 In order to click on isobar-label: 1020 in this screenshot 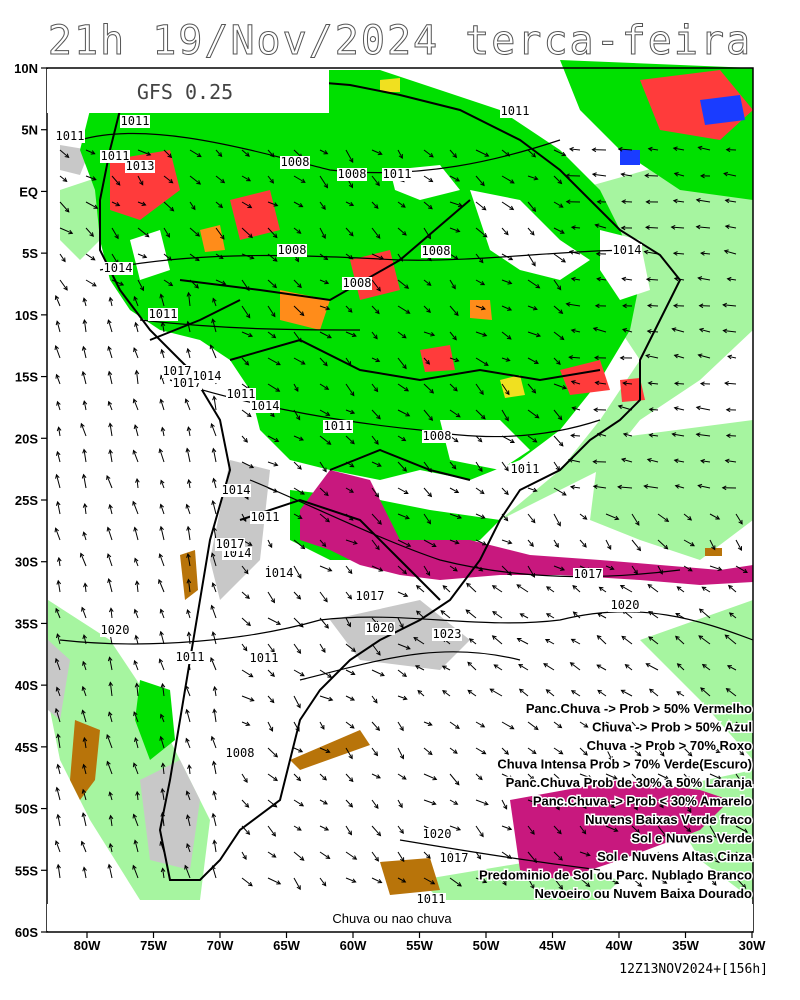, I will do `click(380, 628)`.